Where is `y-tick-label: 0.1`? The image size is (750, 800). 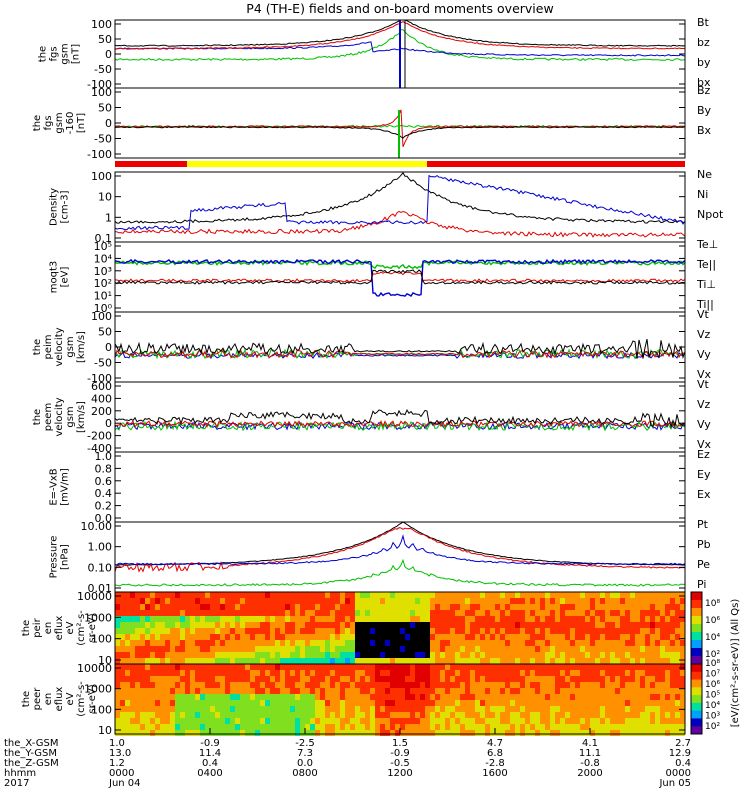 y-tick-label: 0.1 is located at coordinates (104, 238).